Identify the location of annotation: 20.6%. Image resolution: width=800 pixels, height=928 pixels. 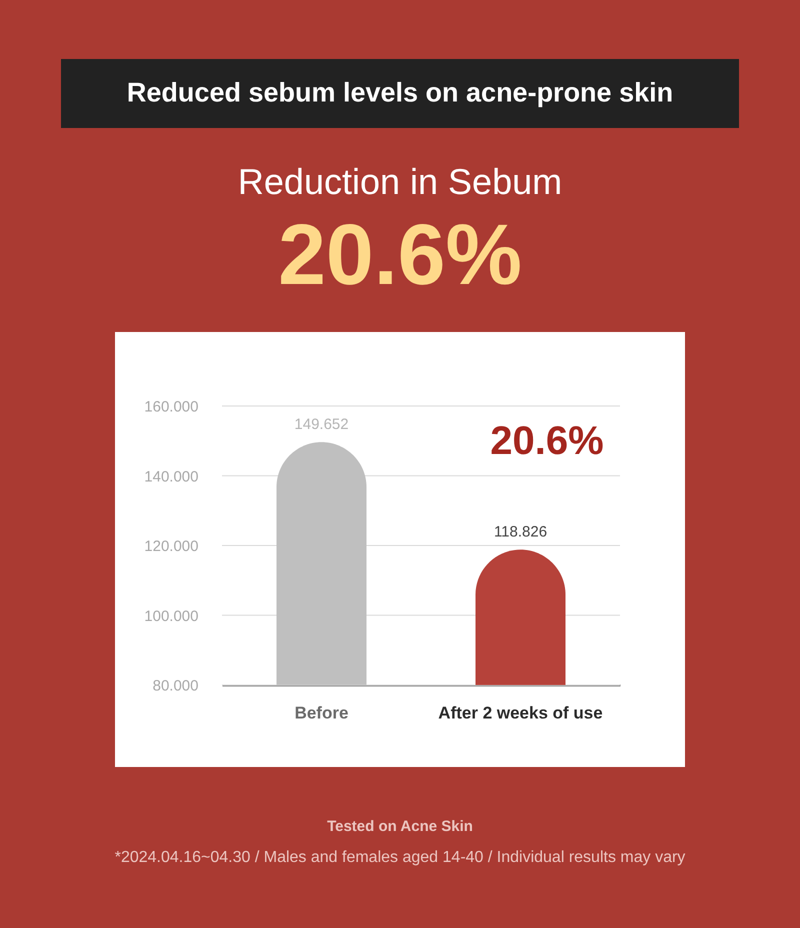
(547, 441).